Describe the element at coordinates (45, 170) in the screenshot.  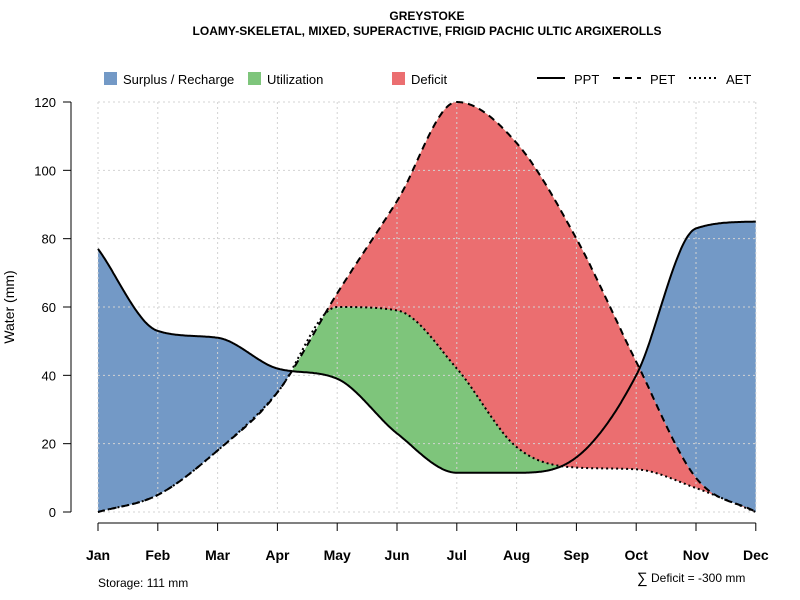
I see `y-tick-label: 100` at that location.